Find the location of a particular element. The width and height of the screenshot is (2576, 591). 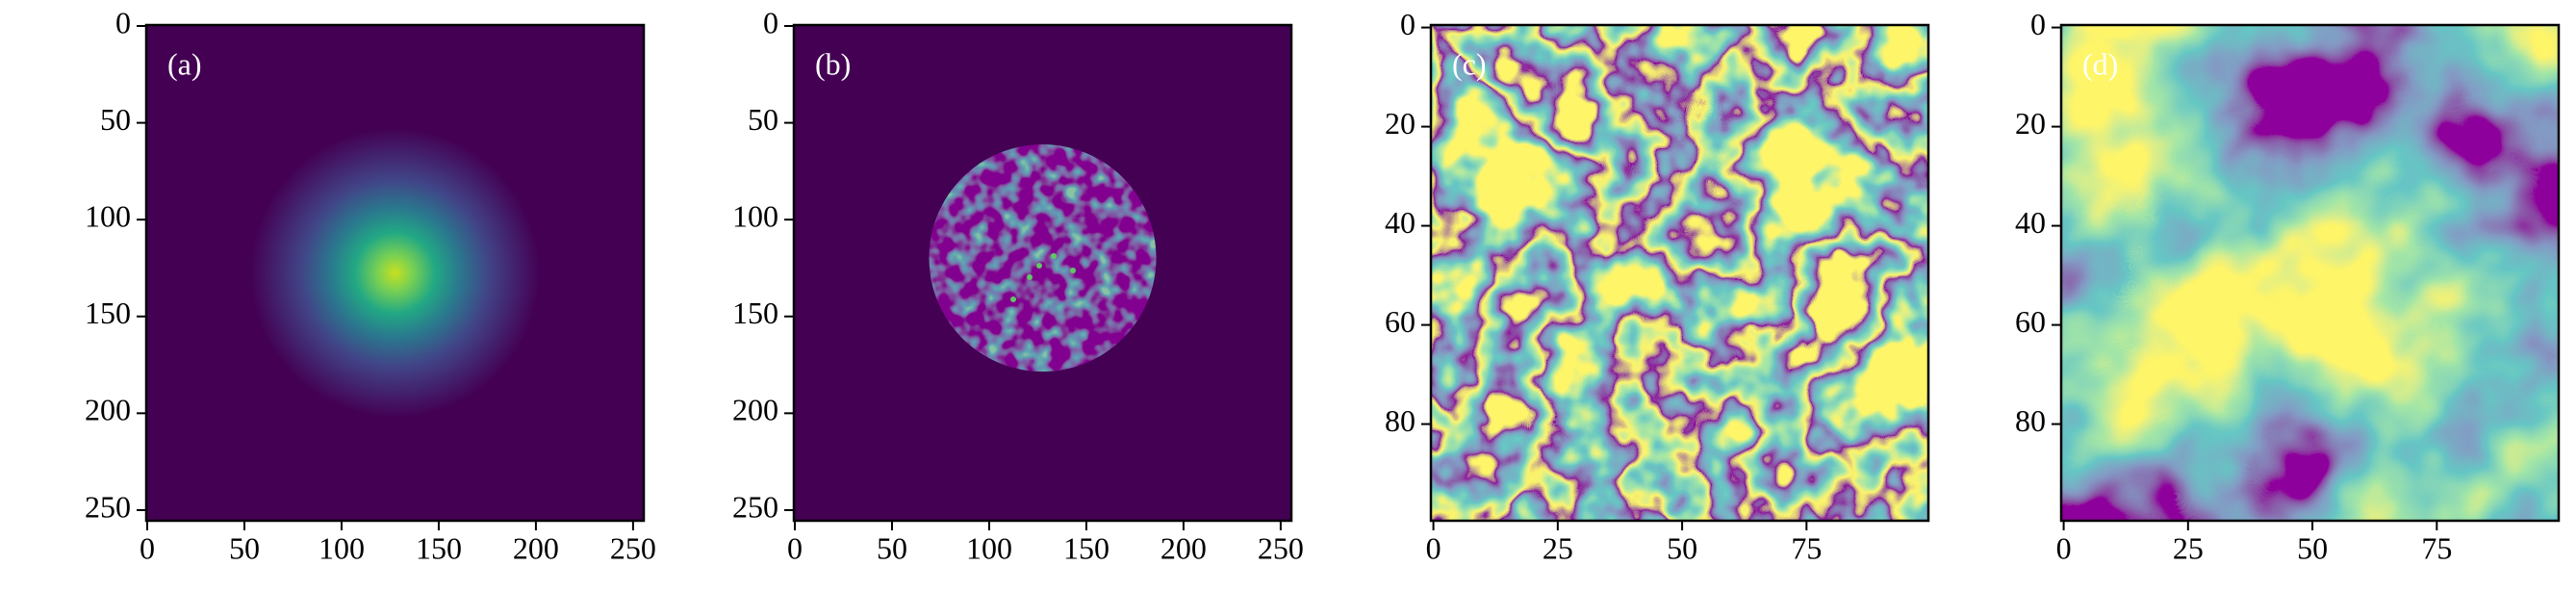

image-spot is located at coordinates (395, 273).